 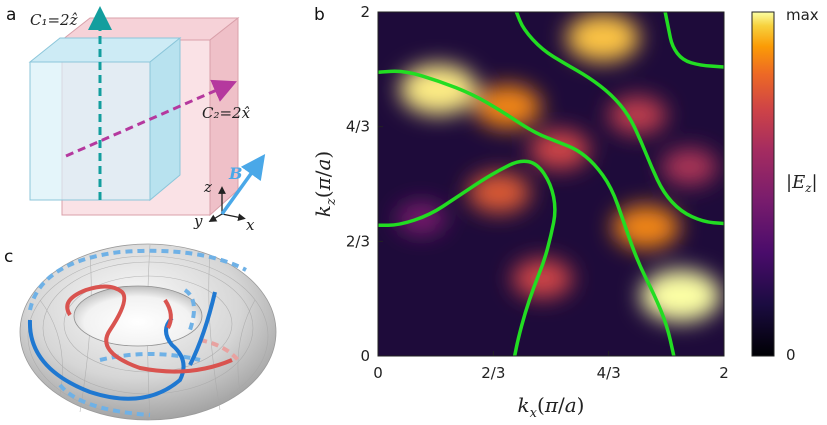 I want to click on y-tick-label: 2/3, so click(x=358, y=241).